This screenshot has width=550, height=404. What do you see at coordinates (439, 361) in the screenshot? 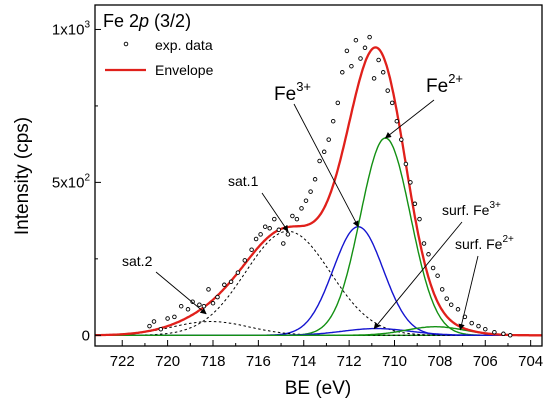
I see `x-tick-label: 708` at bounding box center [439, 361].